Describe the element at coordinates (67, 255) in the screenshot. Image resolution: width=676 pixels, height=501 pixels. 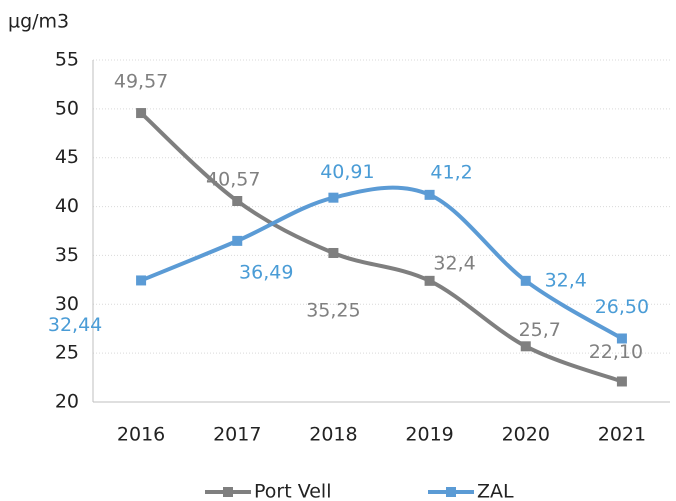
I see `y-tick-label: 35` at that location.